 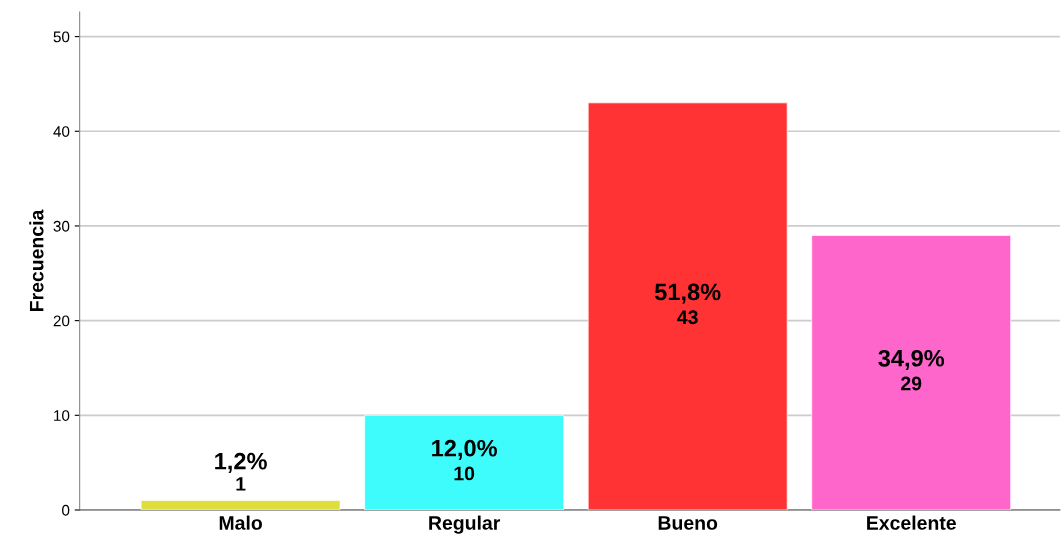 What do you see at coordinates (688, 523) in the screenshot?
I see `x-tick-label: Bueno` at bounding box center [688, 523].